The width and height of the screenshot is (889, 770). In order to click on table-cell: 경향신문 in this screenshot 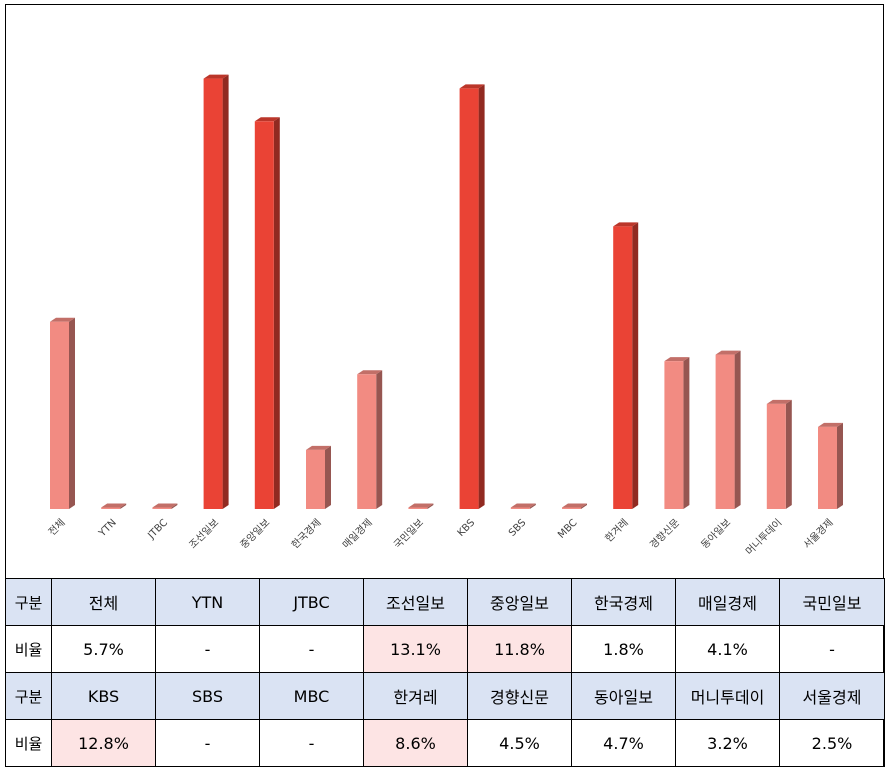, I will do `click(519, 696)`.